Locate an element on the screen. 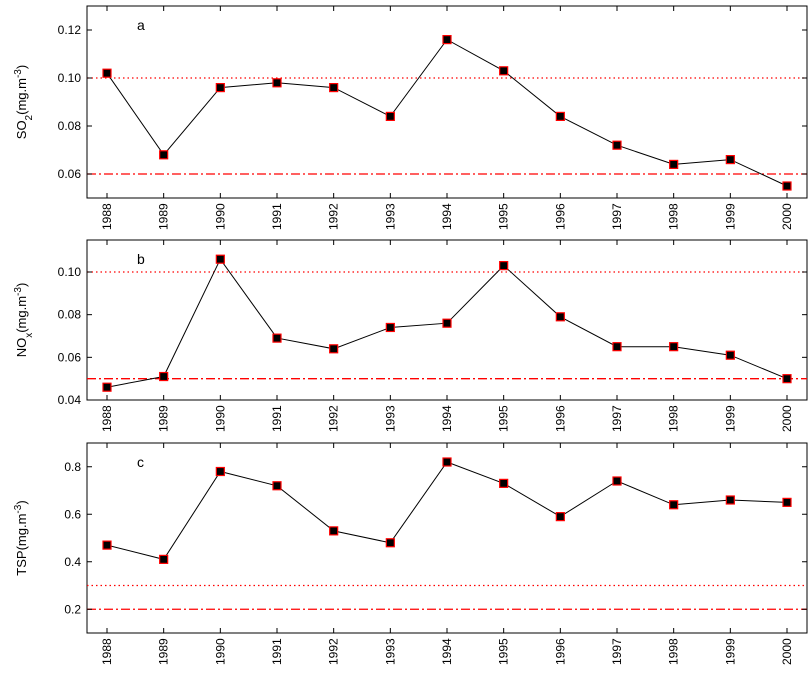  y-axis-label: TSP(mg.m-3) is located at coordinates (21, 537).